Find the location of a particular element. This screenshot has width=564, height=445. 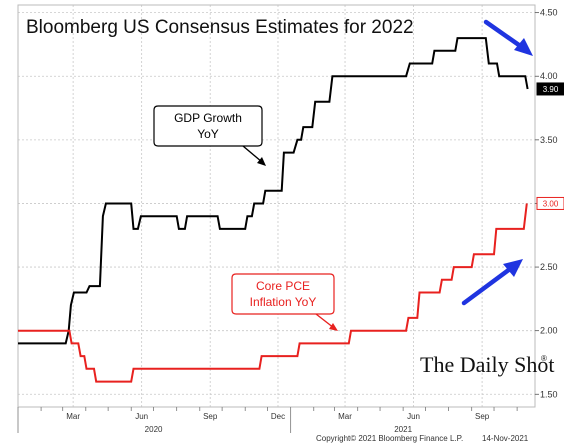

pce-callout-pointer-head is located at coordinates (333, 327).